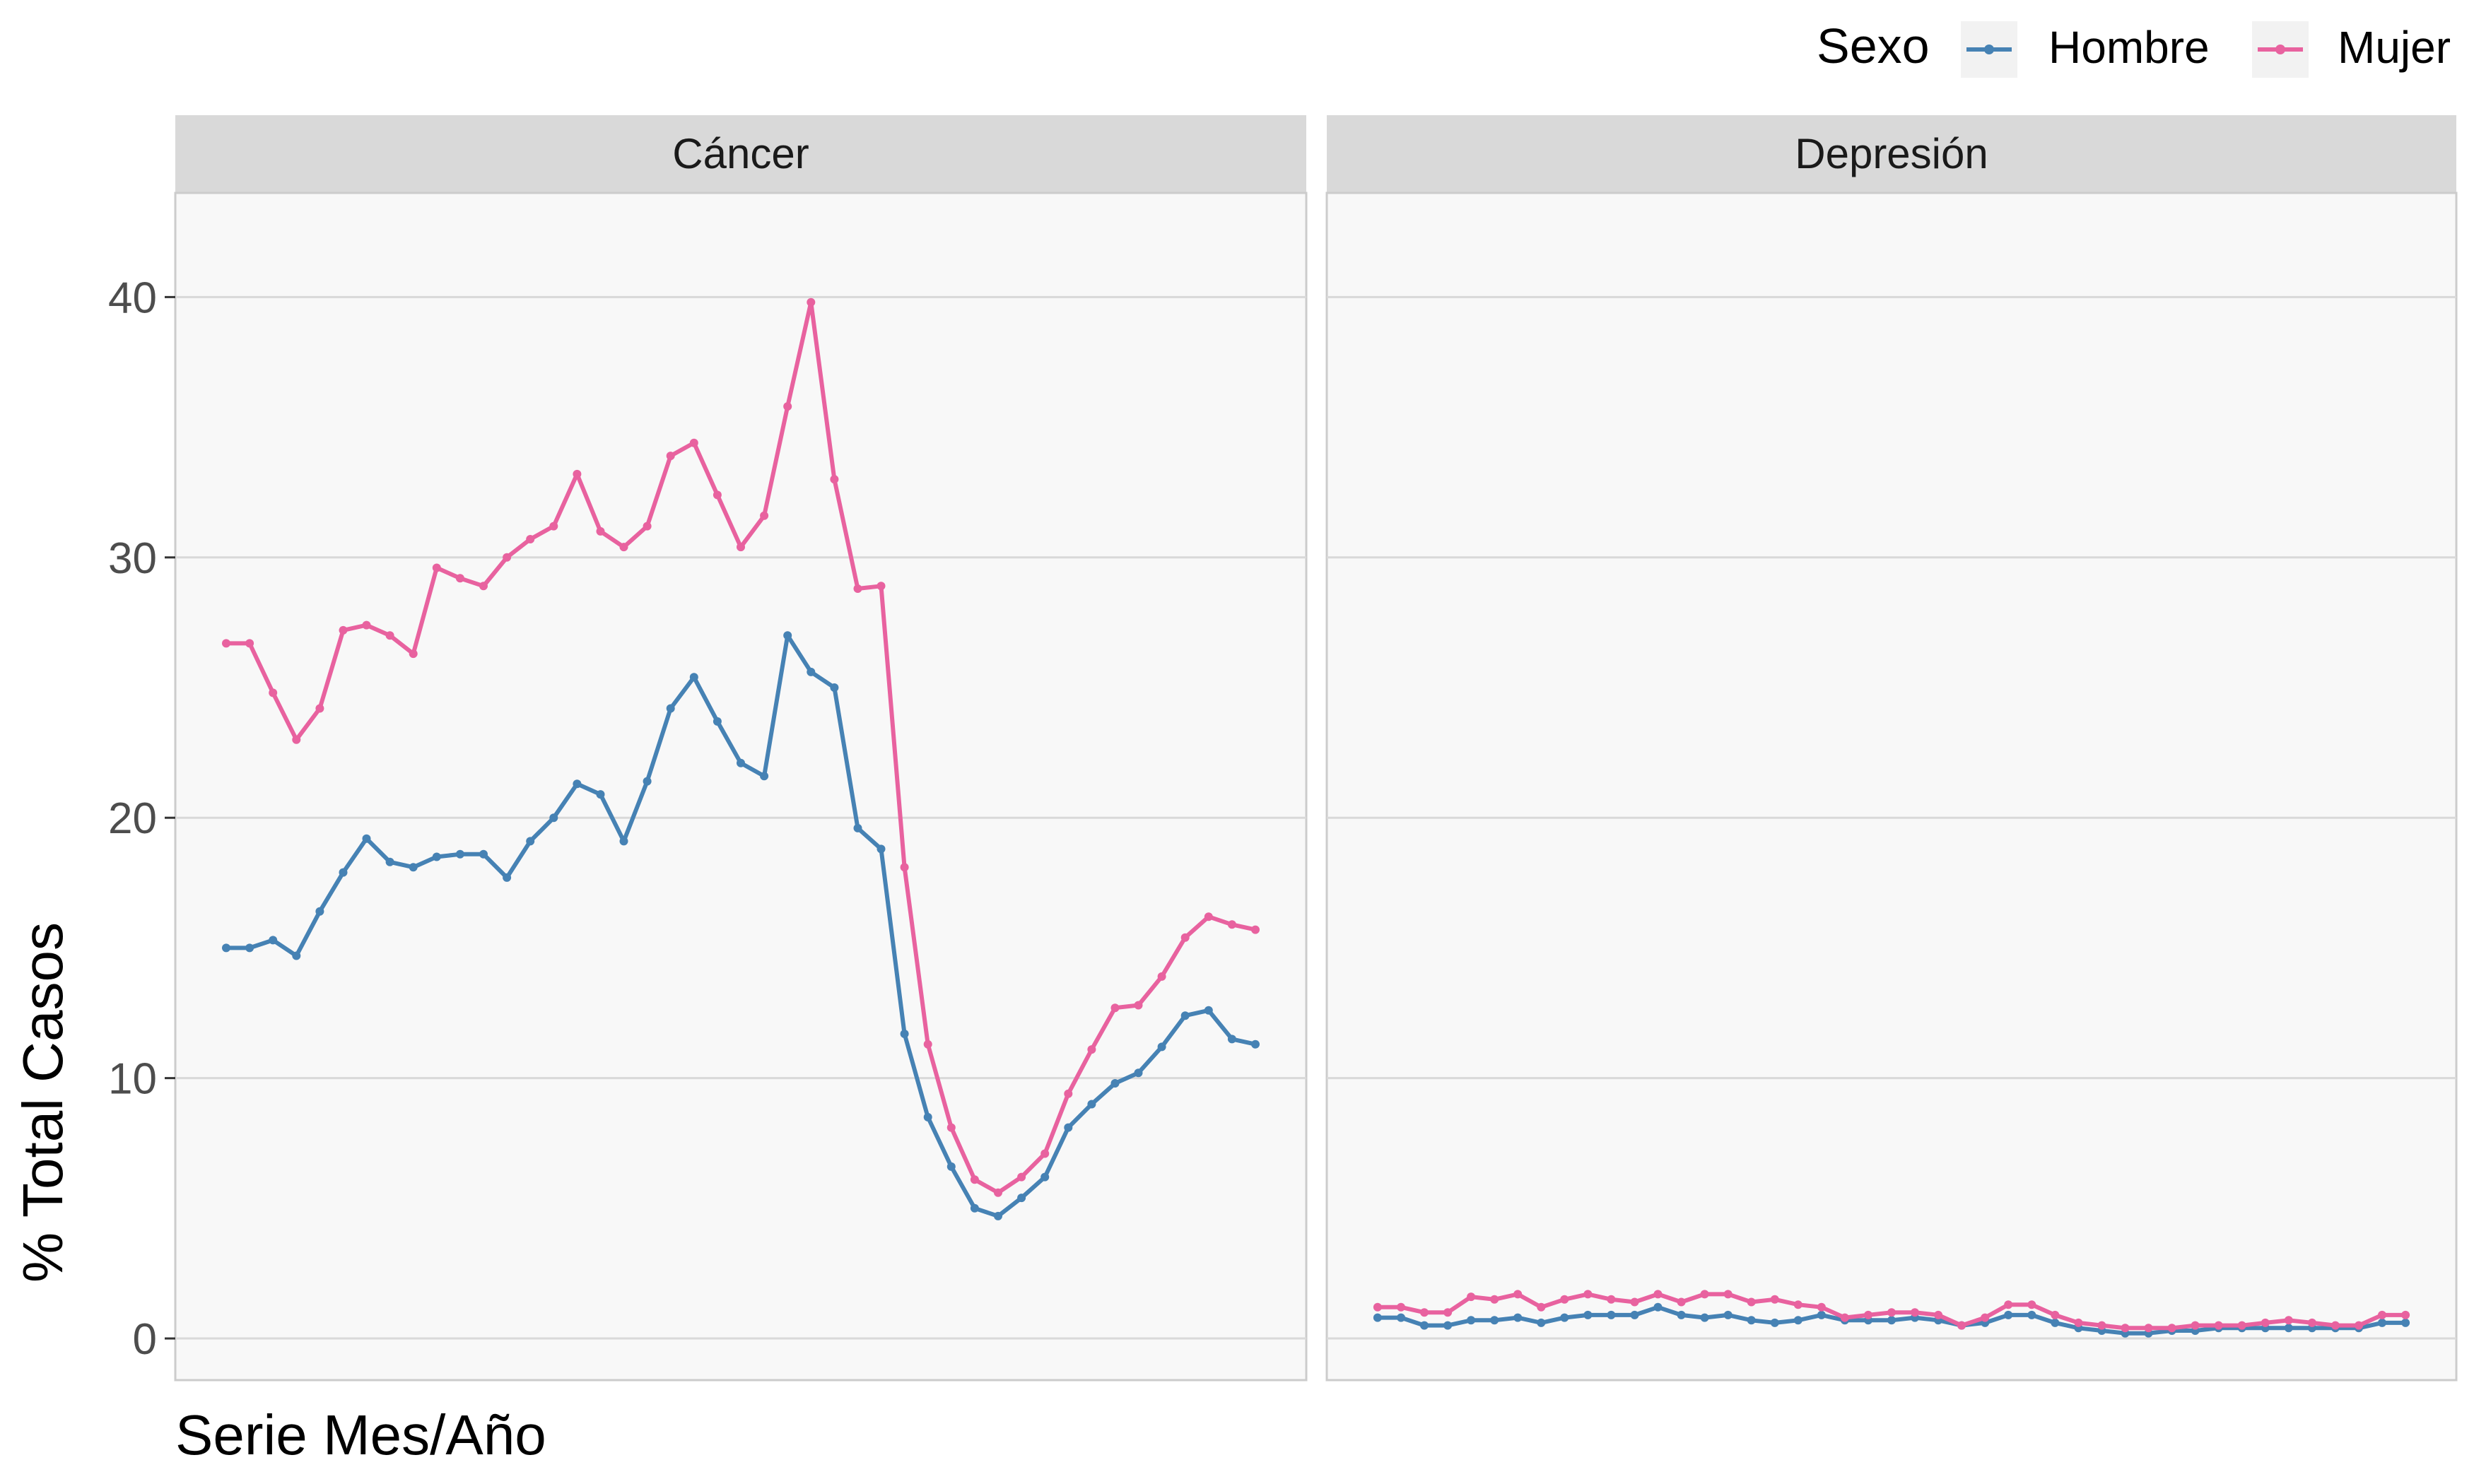 This screenshot has width=2474, height=1484. What do you see at coordinates (2129, 47) in the screenshot?
I see `legend-label-hombre: Hombre` at bounding box center [2129, 47].